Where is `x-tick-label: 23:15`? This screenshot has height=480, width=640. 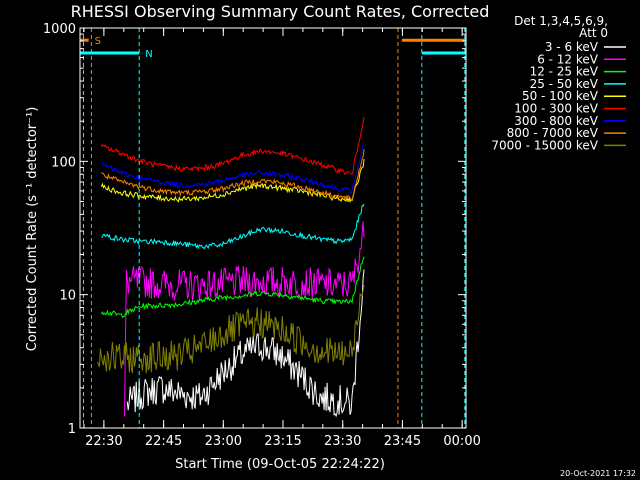 x-tick-label: 23:15 is located at coordinates (282, 441).